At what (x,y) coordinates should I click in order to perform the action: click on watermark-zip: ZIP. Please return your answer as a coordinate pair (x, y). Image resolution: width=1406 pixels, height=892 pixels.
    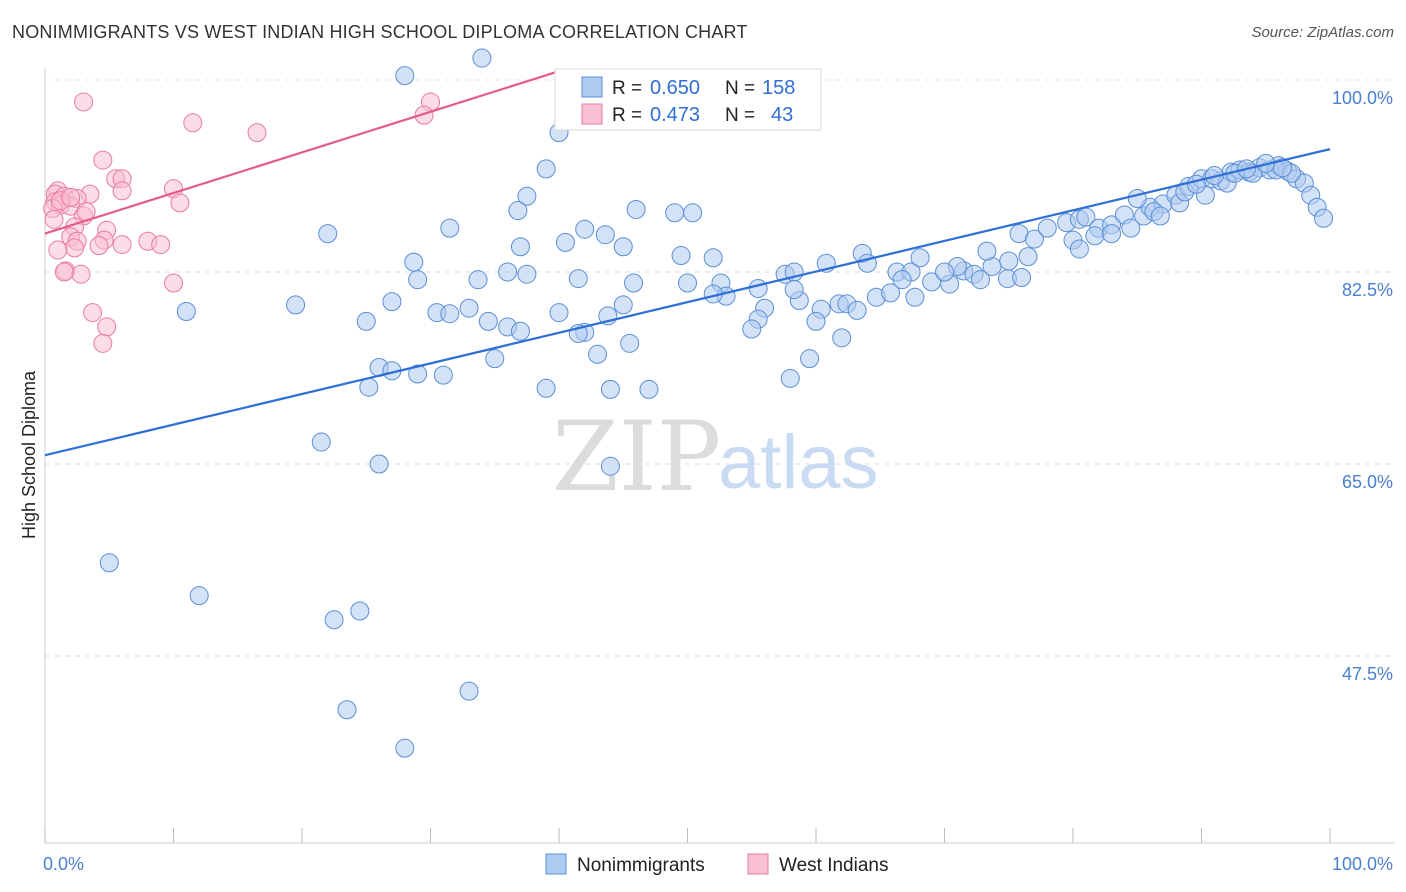
    Looking at the image, I should click on (636, 457).